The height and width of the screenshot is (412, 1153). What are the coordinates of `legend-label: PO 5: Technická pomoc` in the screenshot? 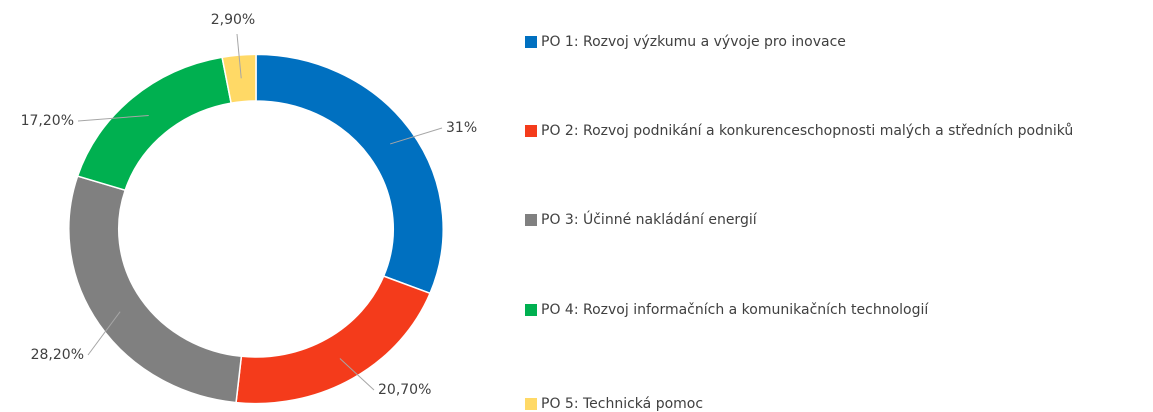 It's located at (622, 404).